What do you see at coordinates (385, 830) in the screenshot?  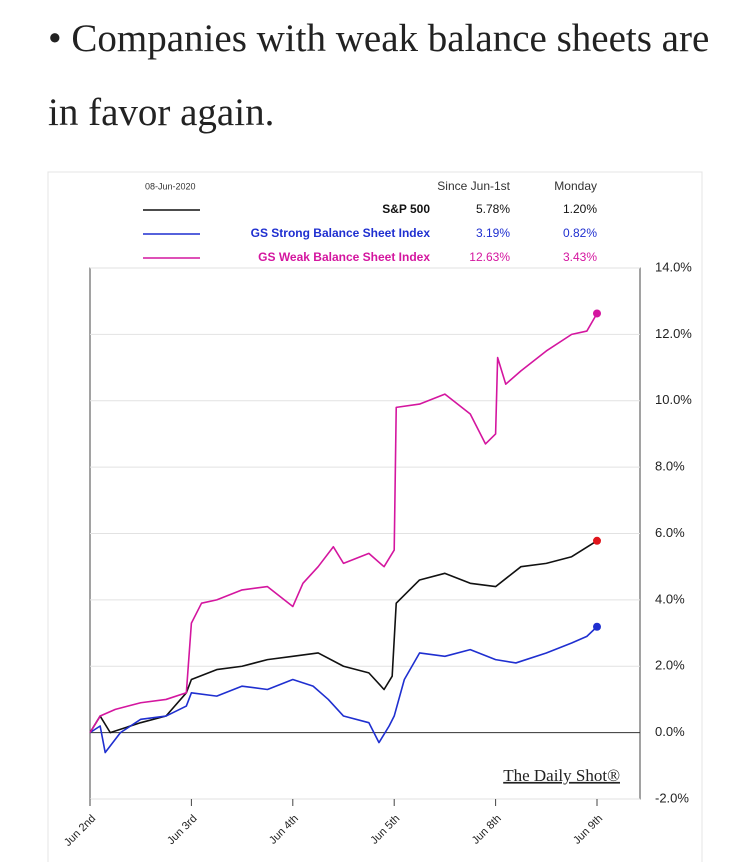 I see `x-tick-label: Jun 5th` at bounding box center [385, 830].